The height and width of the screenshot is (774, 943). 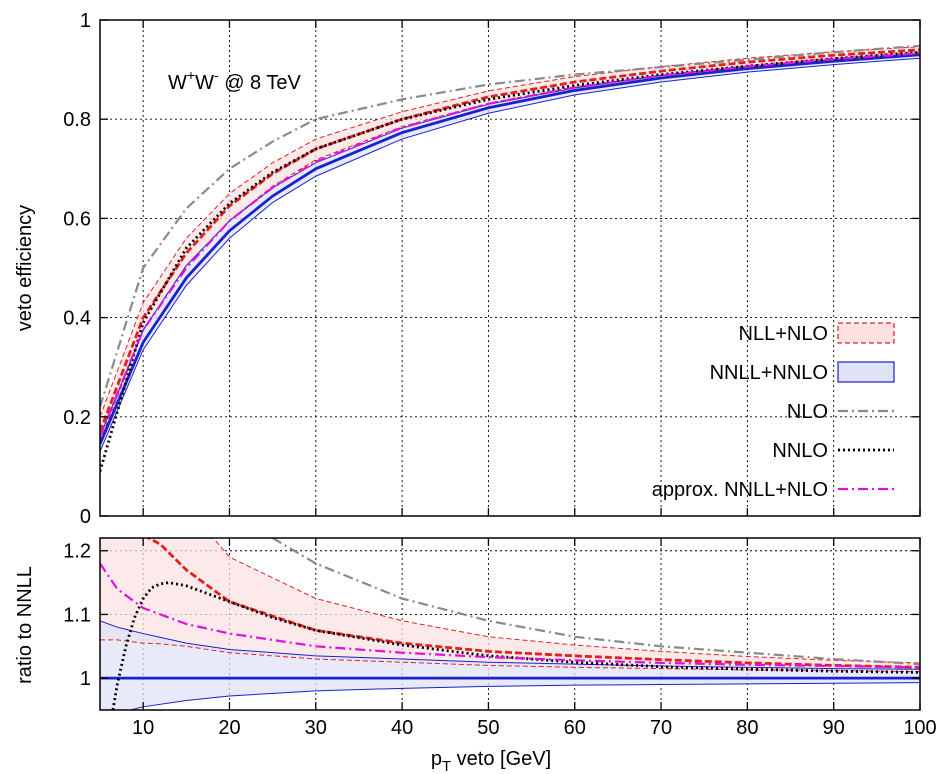 What do you see at coordinates (866, 372) in the screenshot?
I see `legend-swatch-nnll-nnlo` at bounding box center [866, 372].